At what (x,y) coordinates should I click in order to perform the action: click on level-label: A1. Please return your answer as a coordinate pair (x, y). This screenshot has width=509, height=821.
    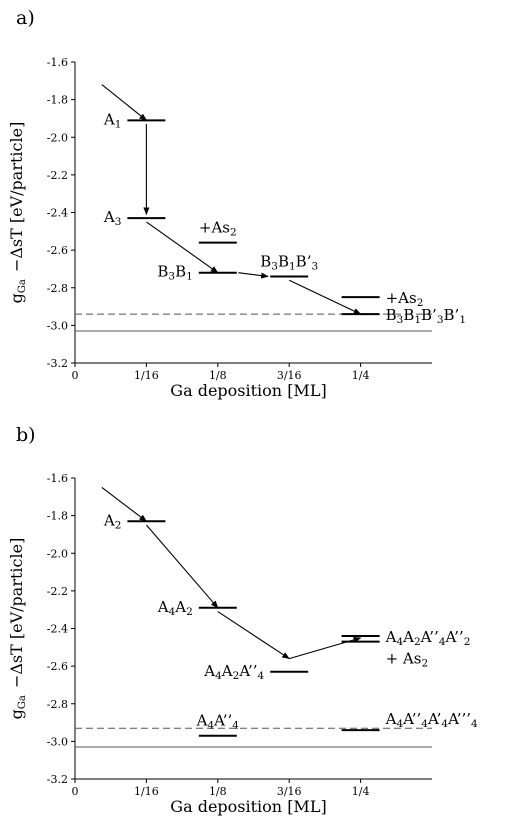
    Looking at the image, I should click on (112, 120).